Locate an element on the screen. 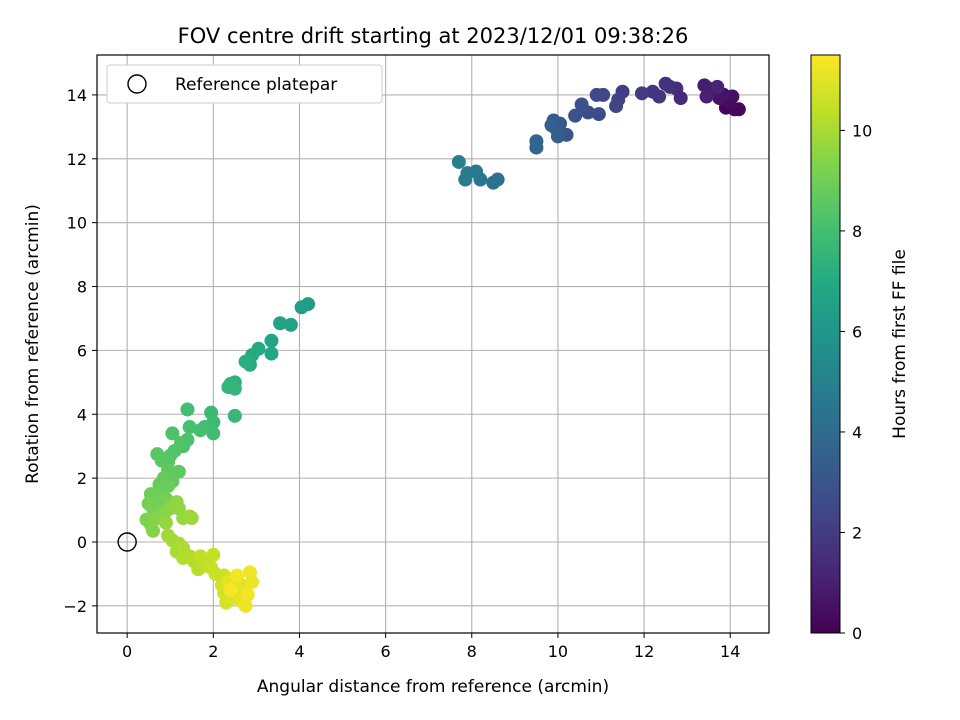  x-tick-label: 12 is located at coordinates (644, 651).